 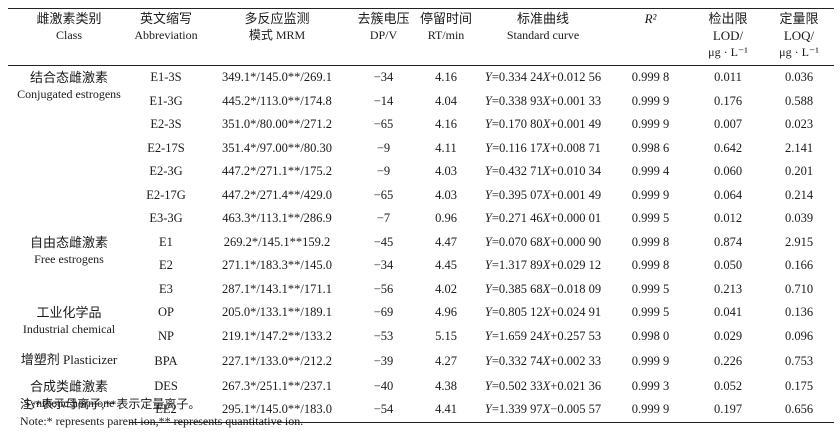 I want to click on cell-r2: 0.999 4, so click(x=650, y=171).